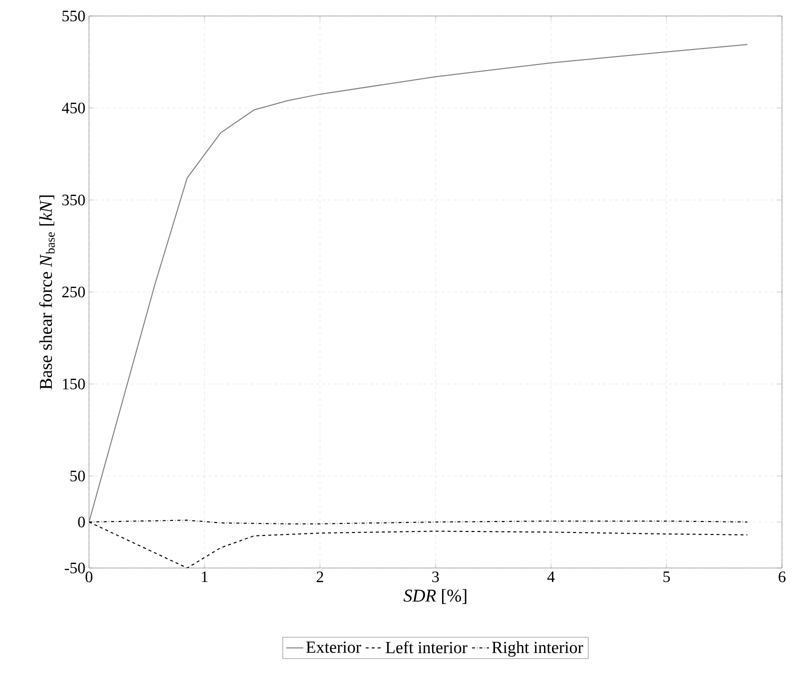 The width and height of the screenshot is (798, 675). Describe the element at coordinates (81, 522) in the screenshot. I see `y-tick-label: 0` at that location.